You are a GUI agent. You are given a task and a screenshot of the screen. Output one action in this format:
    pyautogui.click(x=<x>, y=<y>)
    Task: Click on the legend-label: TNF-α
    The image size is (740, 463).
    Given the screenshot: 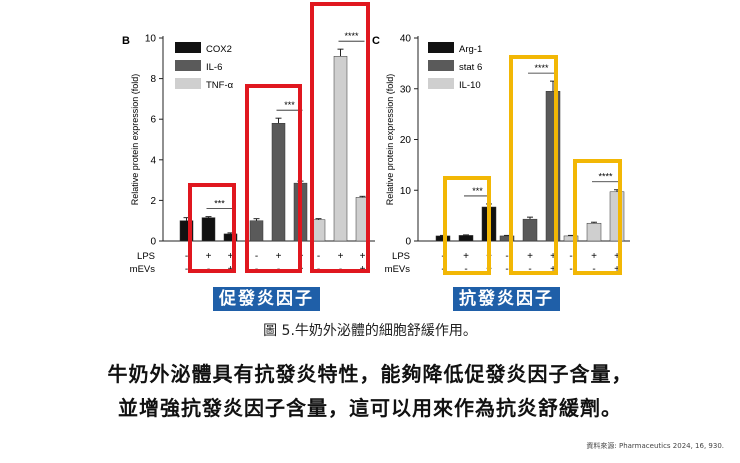 What is the action you would take?
    pyautogui.click(x=220, y=85)
    